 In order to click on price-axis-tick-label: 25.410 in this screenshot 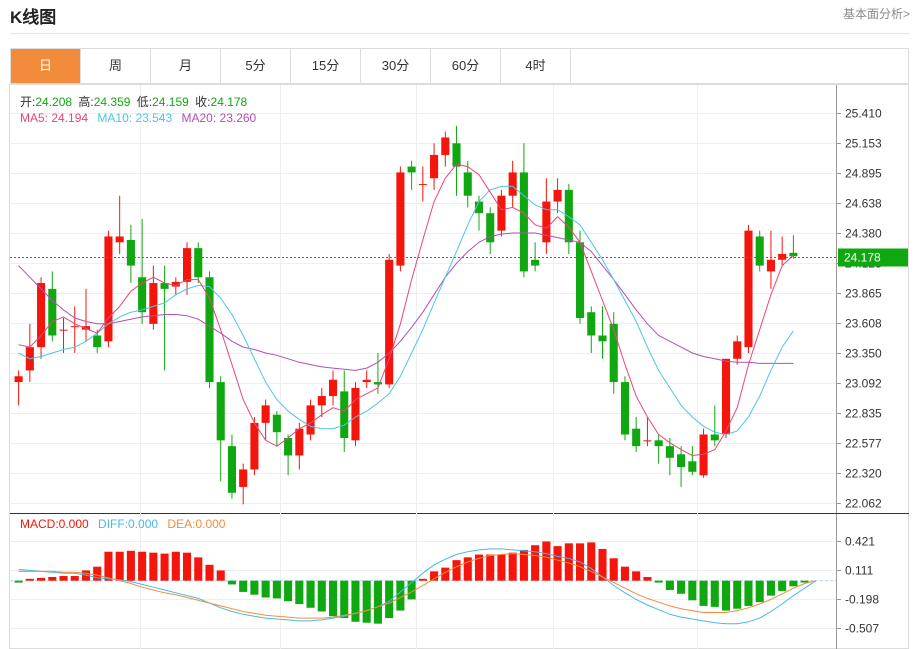, I will do `click(863, 114)`.